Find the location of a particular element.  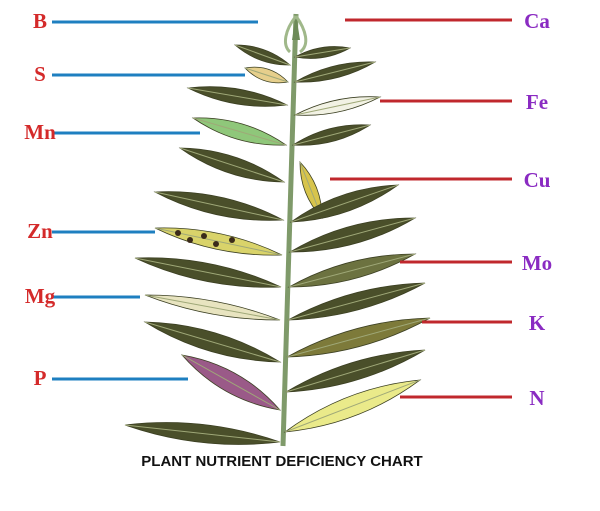

nutrient-label: Fe is located at coordinates (537, 102).